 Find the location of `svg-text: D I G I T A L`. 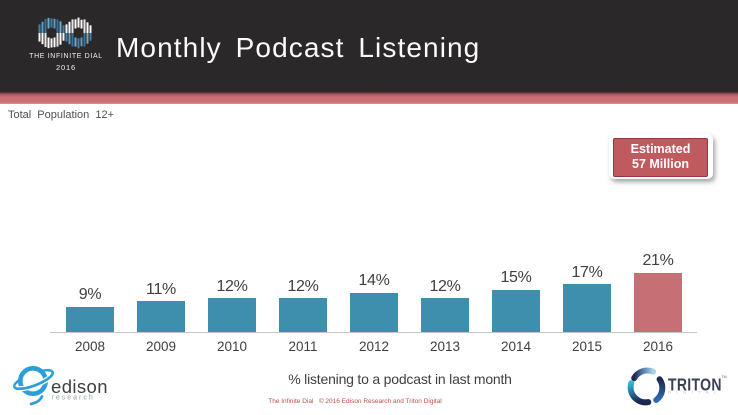

svg-text: D I G I T A L is located at coordinates (693, 392).